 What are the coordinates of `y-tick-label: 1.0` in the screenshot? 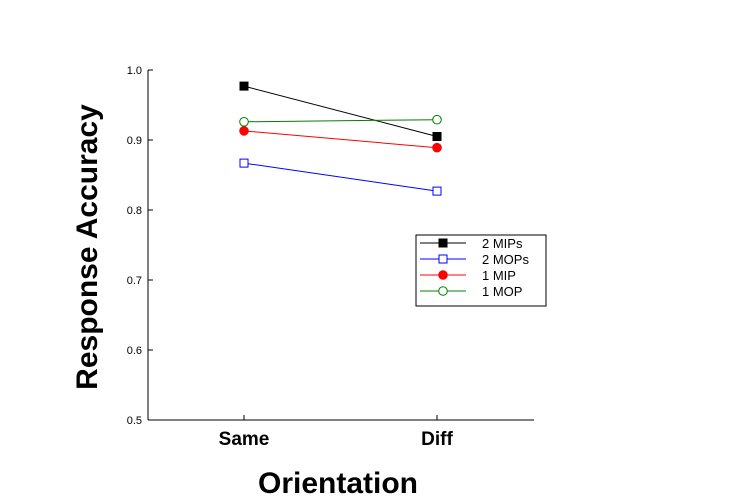 It's located at (134, 71).